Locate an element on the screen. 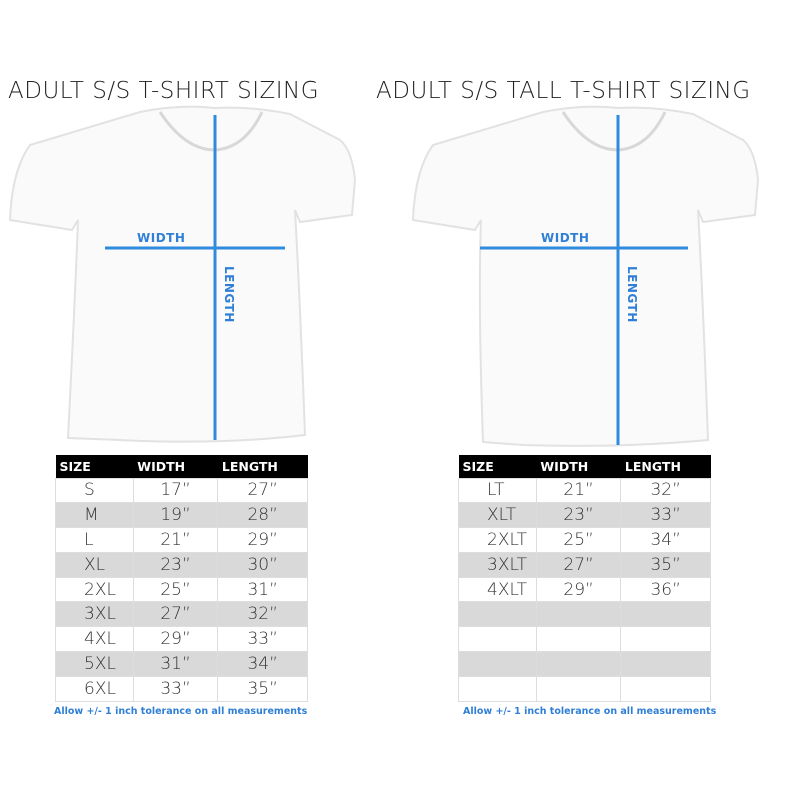  table-cell: L is located at coordinates (94, 540).